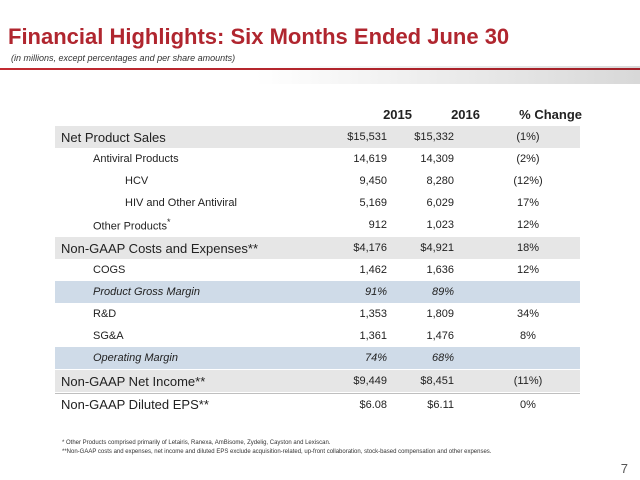 The height and width of the screenshot is (480, 640). I want to click on row-label: Antiviral Products, so click(136, 159).